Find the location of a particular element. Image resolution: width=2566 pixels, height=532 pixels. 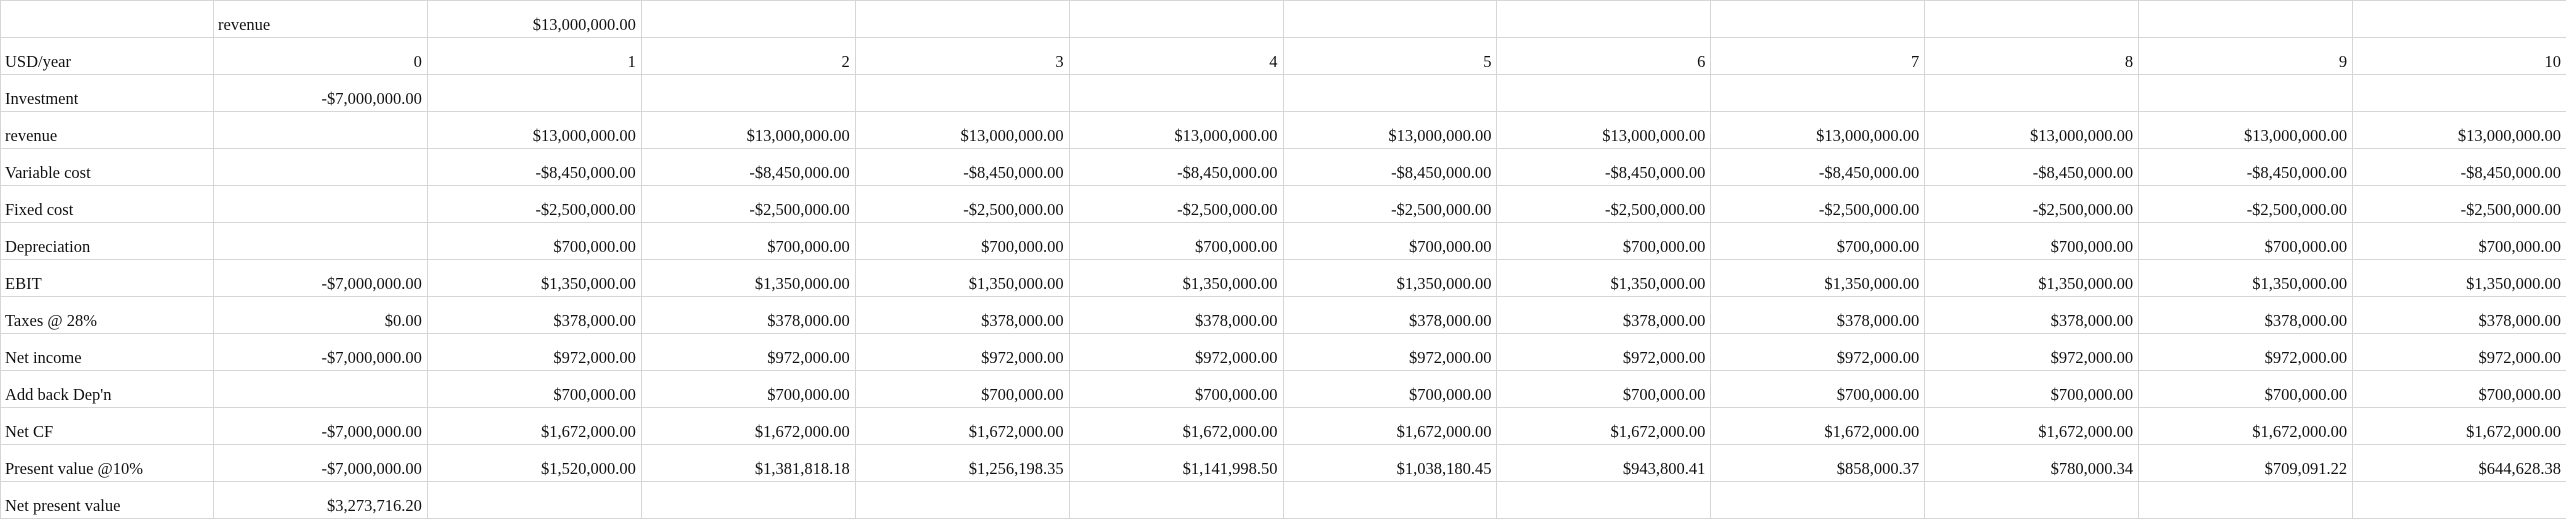

cell: $943,800.41 is located at coordinates (1604, 463).